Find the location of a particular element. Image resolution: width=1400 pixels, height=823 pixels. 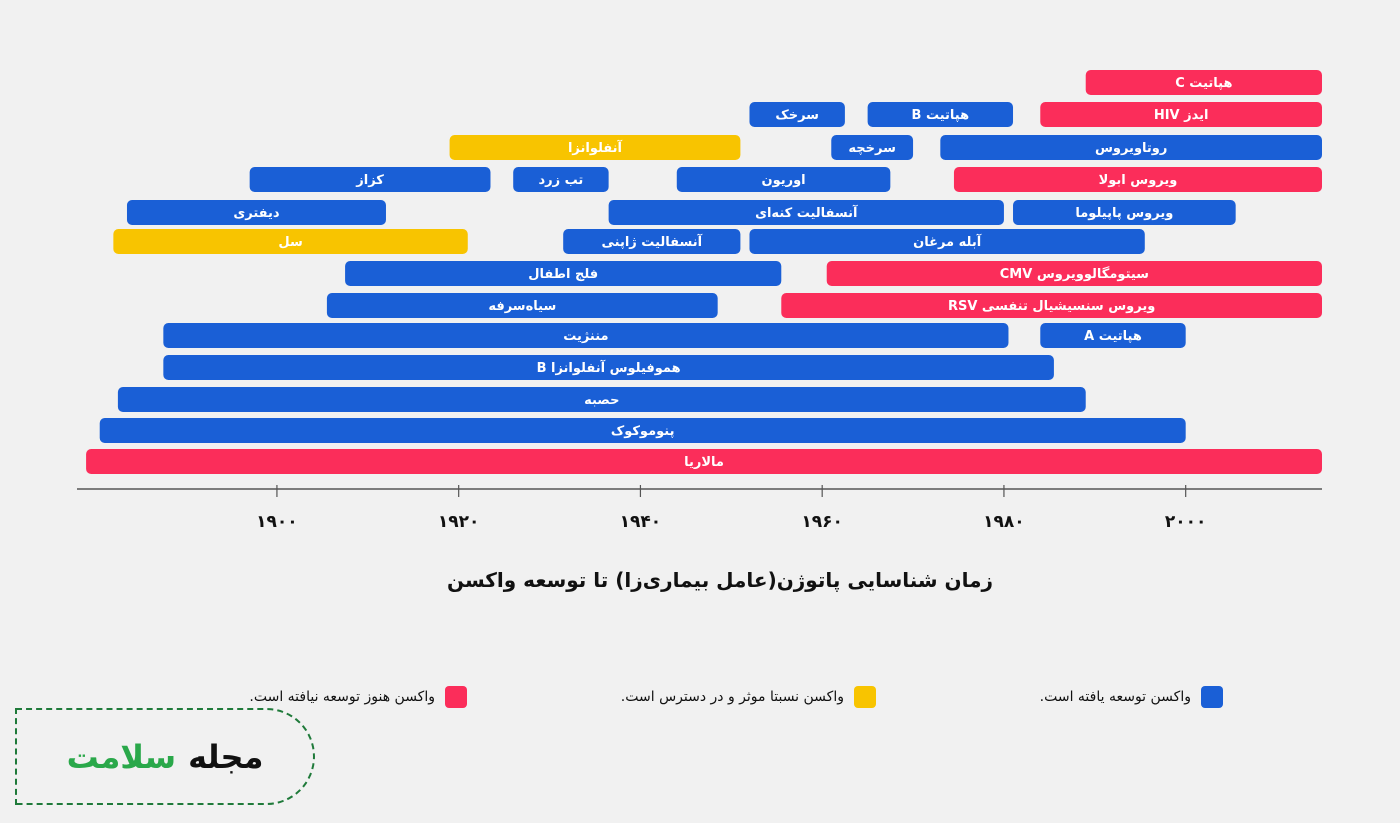

bar-label: سرخک is located at coordinates (797, 115).